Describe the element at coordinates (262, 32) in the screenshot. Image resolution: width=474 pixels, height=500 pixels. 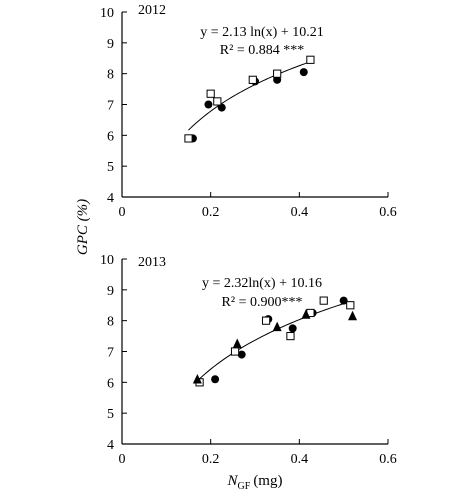
I see `regression-equation: y = 2.13 ln(x) + 10.21` at that location.